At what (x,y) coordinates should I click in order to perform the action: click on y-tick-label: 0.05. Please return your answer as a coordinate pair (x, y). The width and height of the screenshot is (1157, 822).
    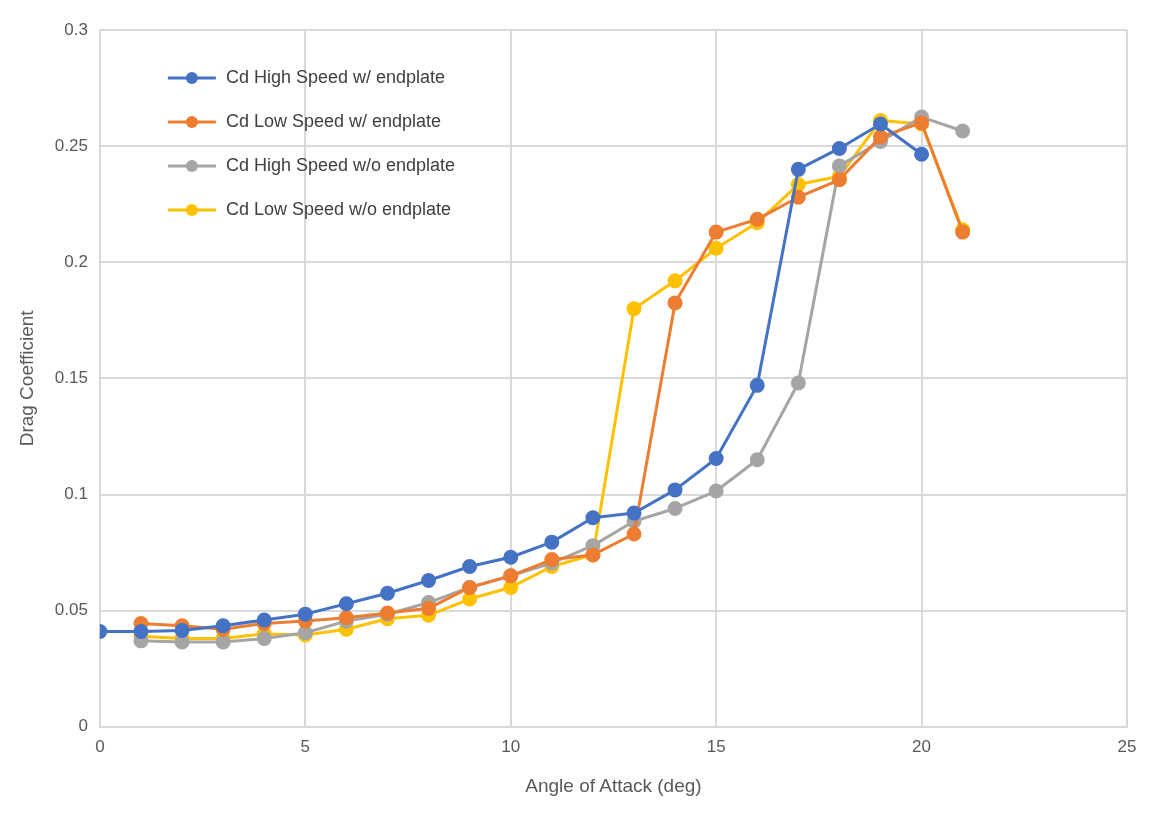
    Looking at the image, I should click on (71, 610).